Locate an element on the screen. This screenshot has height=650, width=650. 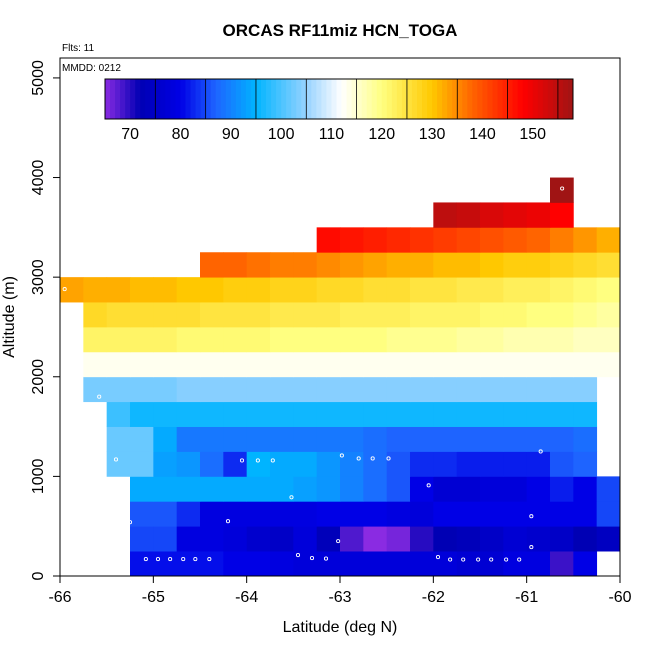
colorbar-tick-label: 110 is located at coordinates (332, 134).